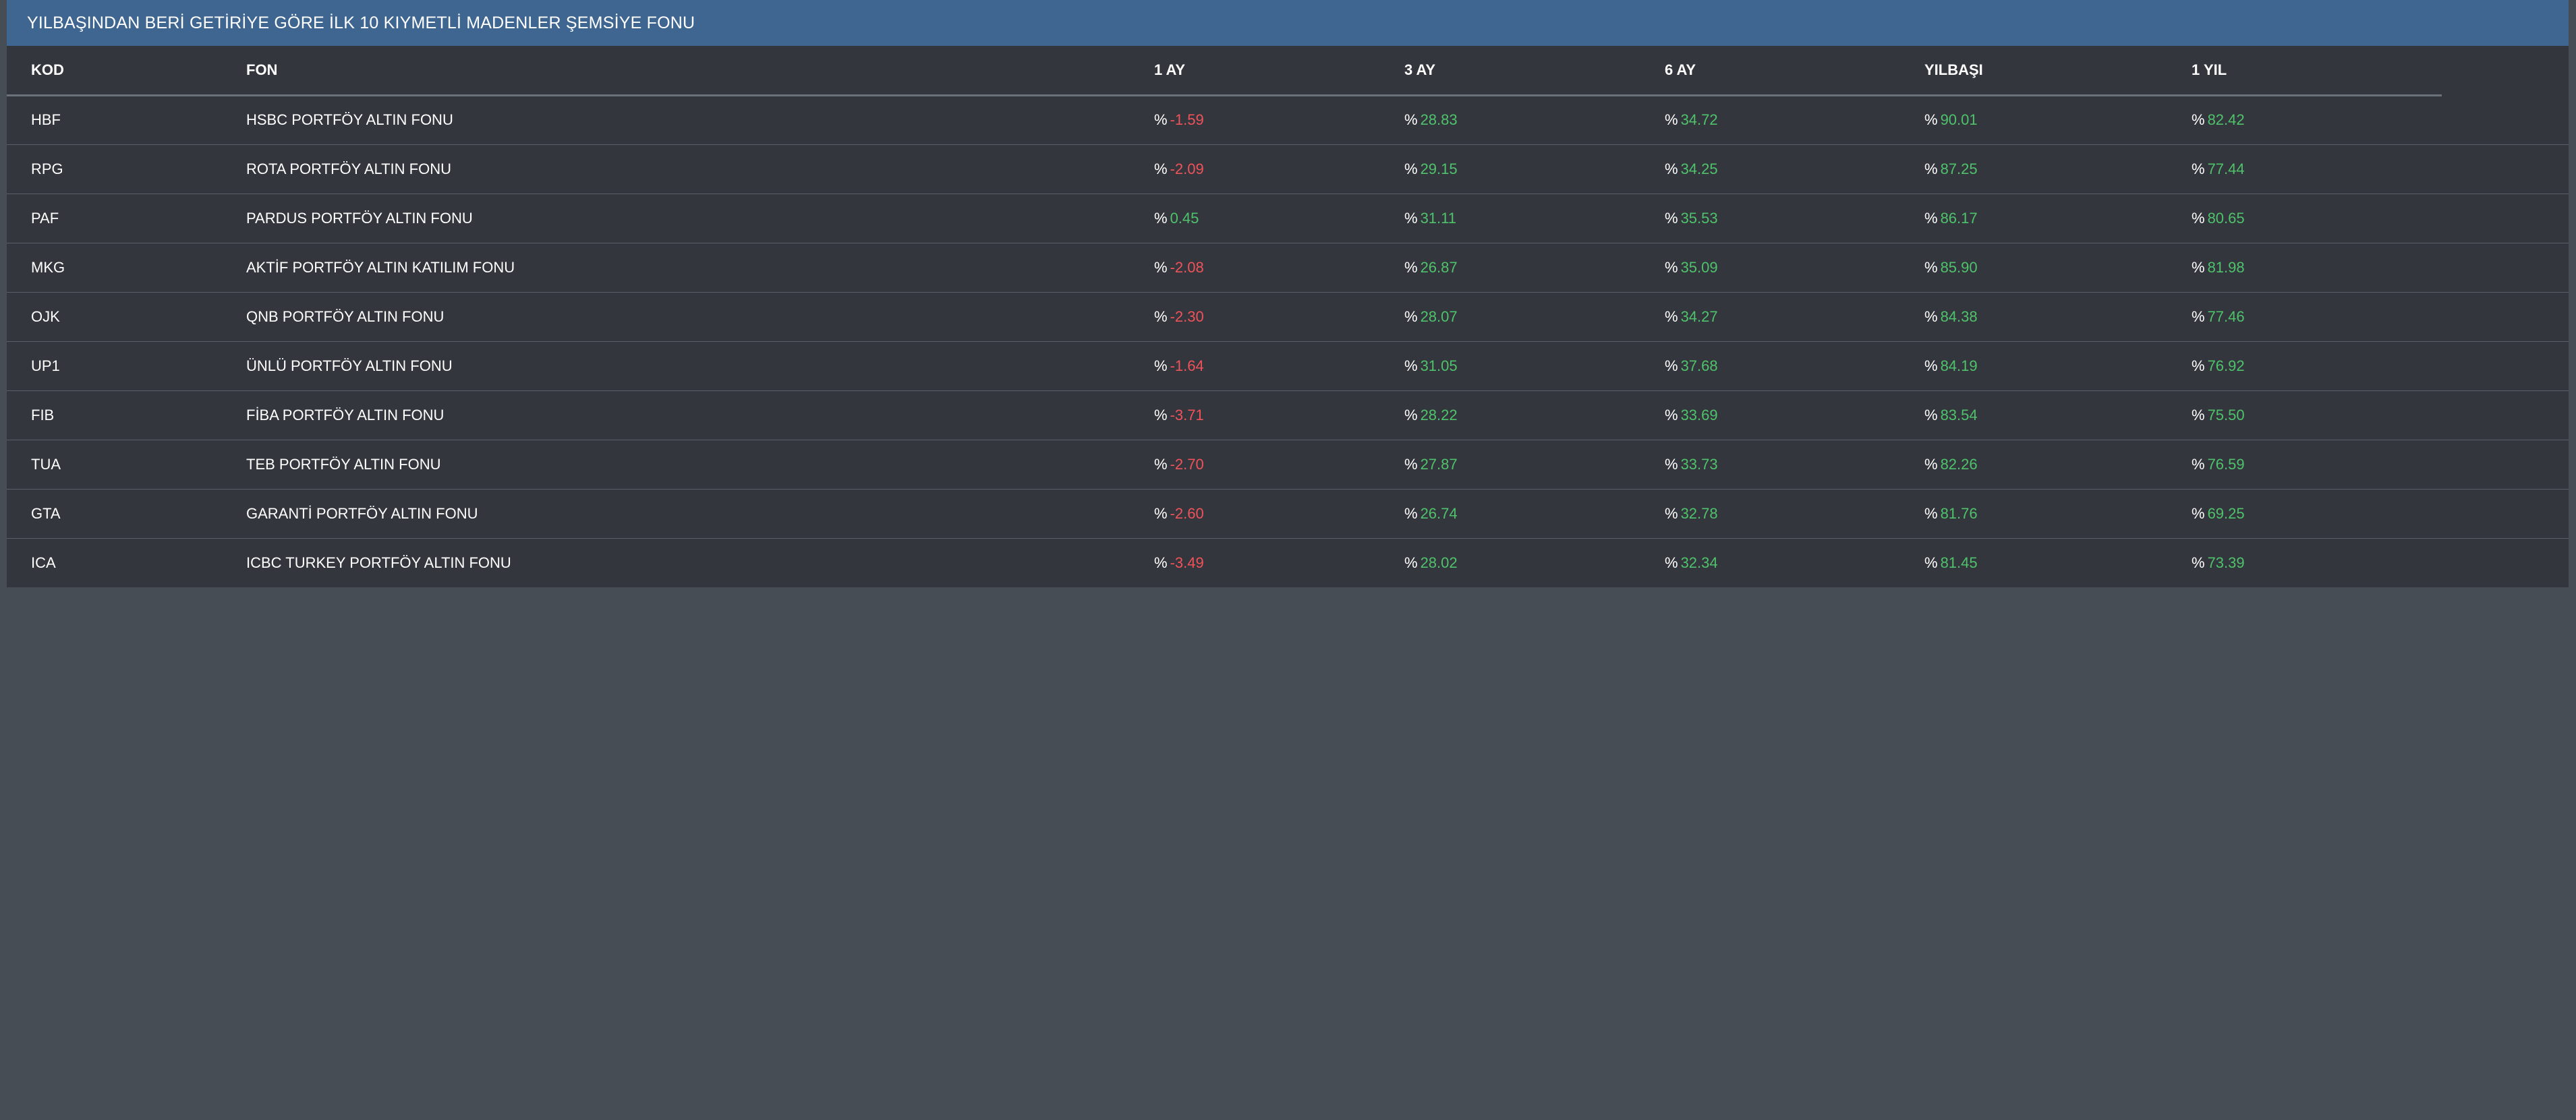 This screenshot has width=2576, height=1120. Describe the element at coordinates (1279, 119) in the screenshot. I see `return-cell-1-ay: % -1.59` at that location.